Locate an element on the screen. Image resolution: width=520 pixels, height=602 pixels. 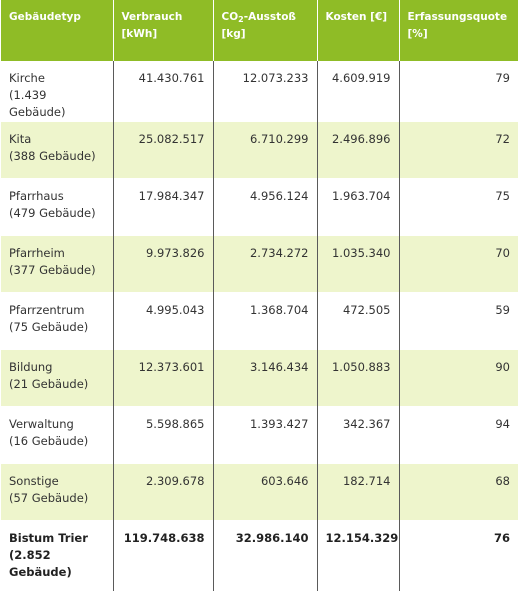
cell-verbrauch: 12.373.601 is located at coordinates (163, 378).